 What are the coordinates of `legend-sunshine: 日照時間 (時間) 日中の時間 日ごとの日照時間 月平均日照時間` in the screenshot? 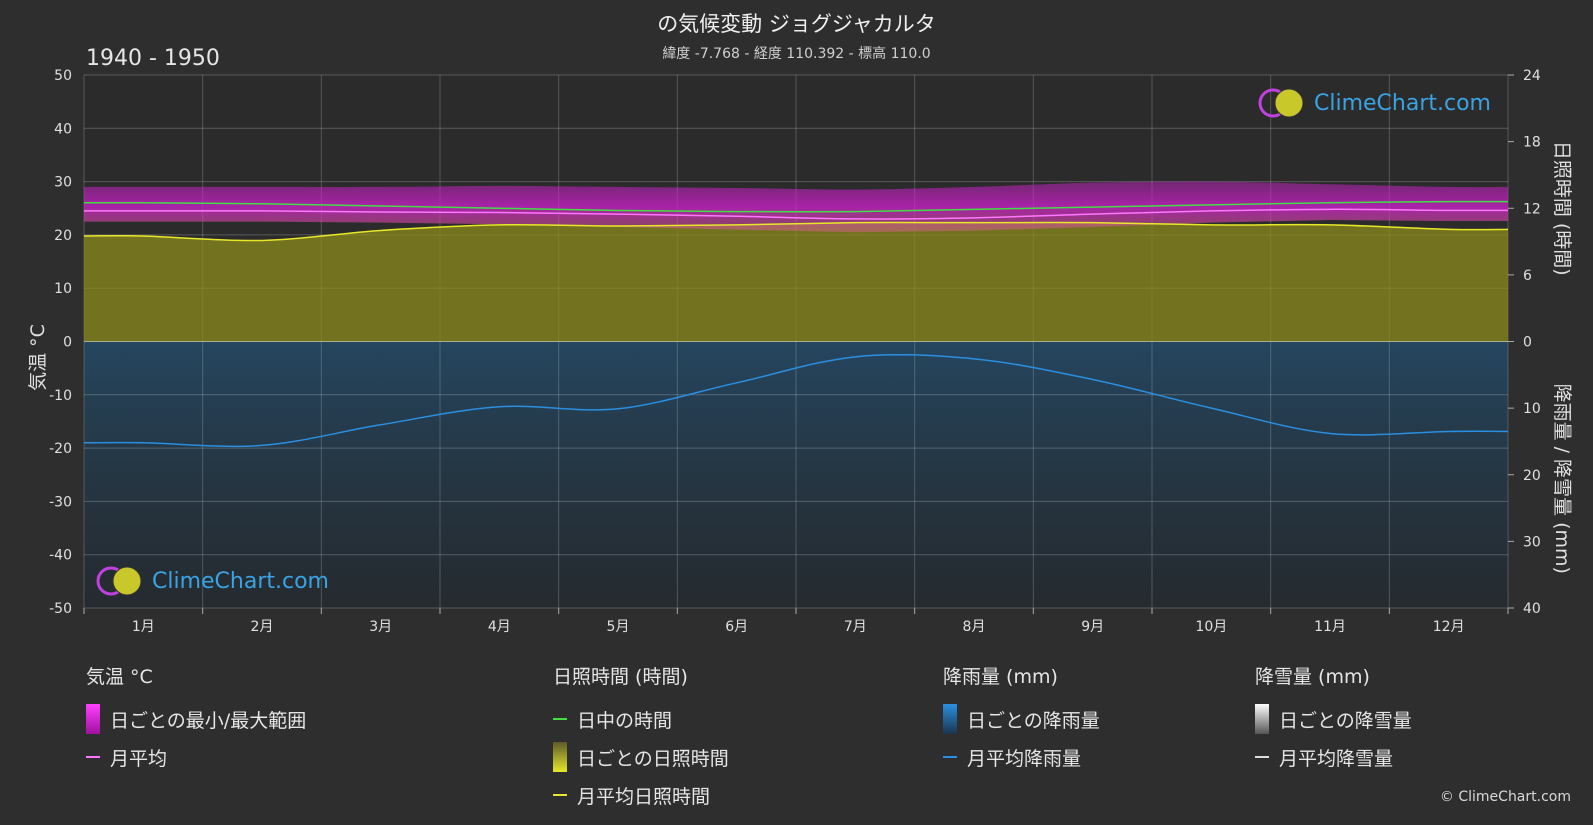 It's located at (641, 738).